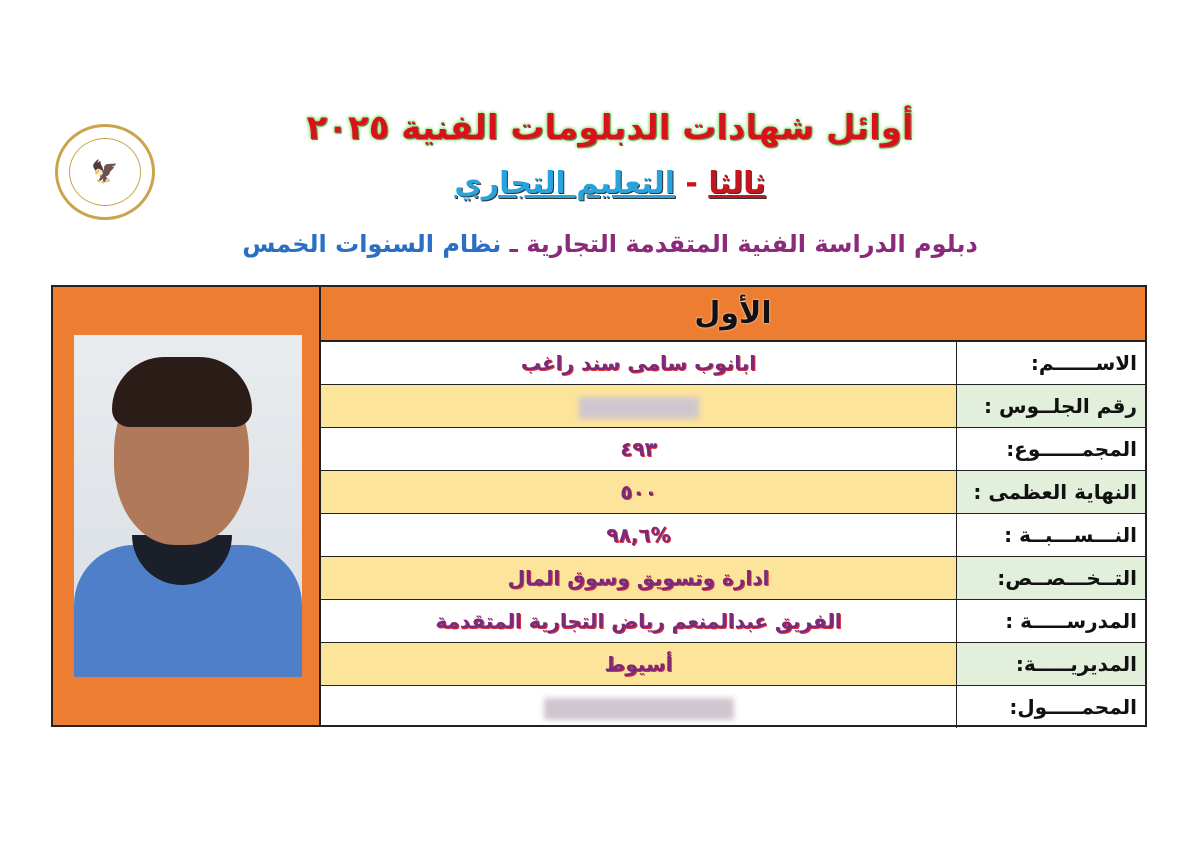  Describe the element at coordinates (691, 183) in the screenshot. I see `section-sep: -` at that location.